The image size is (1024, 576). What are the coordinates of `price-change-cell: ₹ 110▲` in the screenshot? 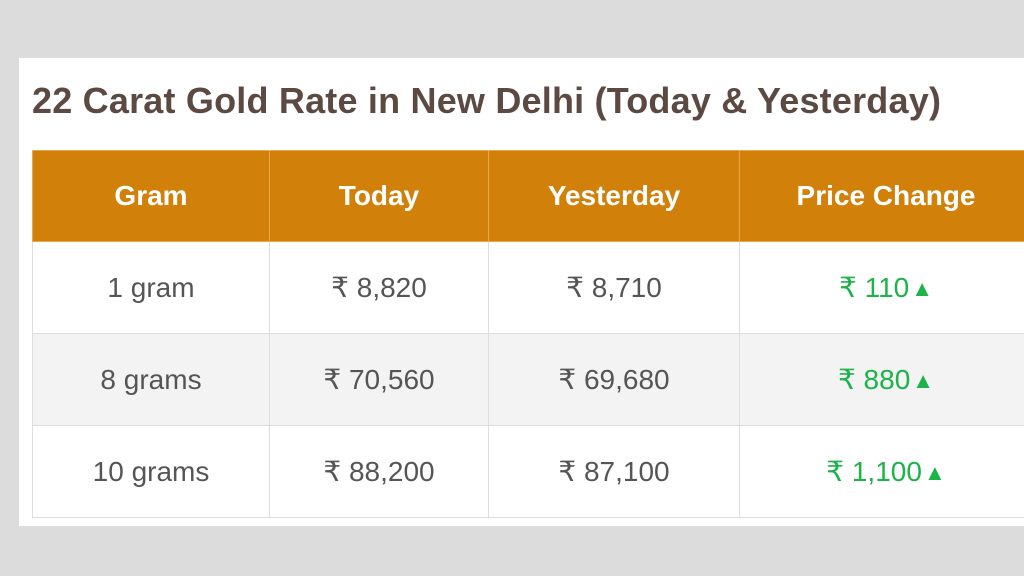 It's located at (881, 287).